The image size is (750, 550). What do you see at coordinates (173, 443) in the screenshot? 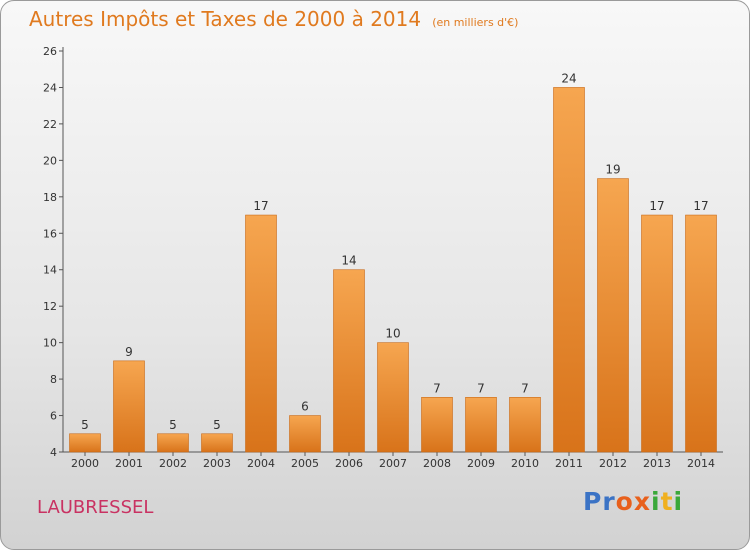
I see `bar-2002` at bounding box center [173, 443].